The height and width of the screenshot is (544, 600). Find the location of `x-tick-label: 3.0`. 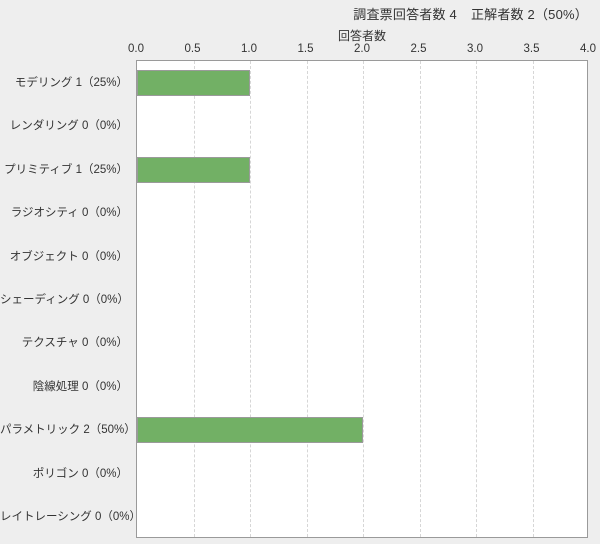

x-tick-label: 3.0 is located at coordinates (475, 49).